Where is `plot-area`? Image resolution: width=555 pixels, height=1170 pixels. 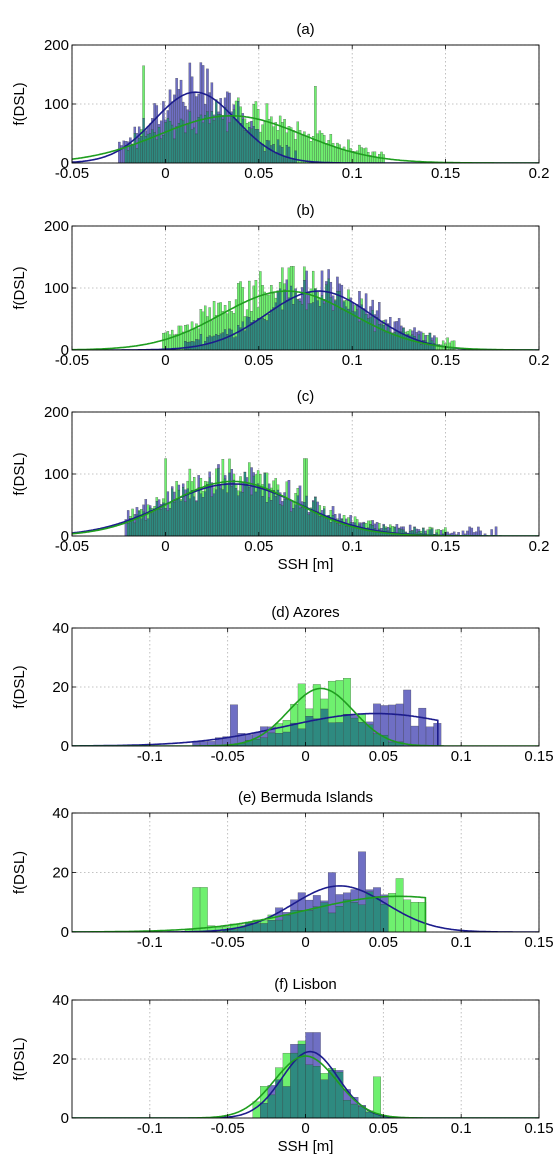
plot-area is located at coordinates (305, 712).